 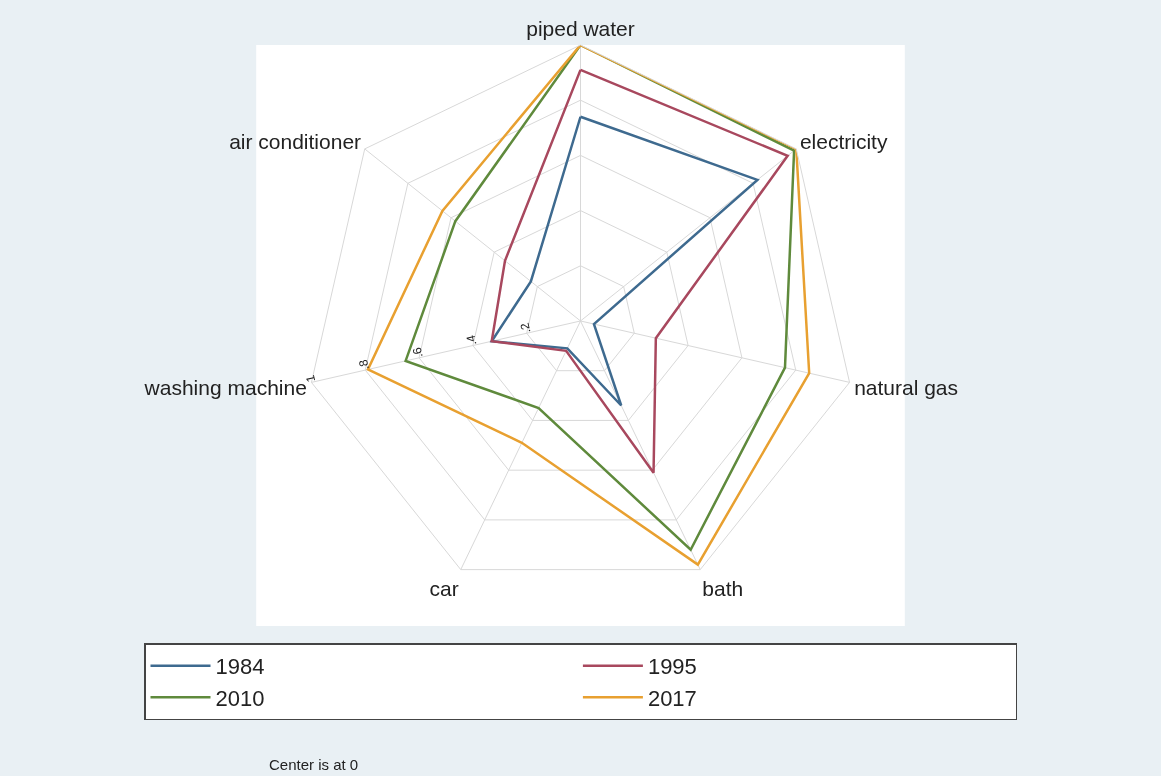 What do you see at coordinates (240, 667) in the screenshot?
I see `legend-label: 1984` at bounding box center [240, 667].